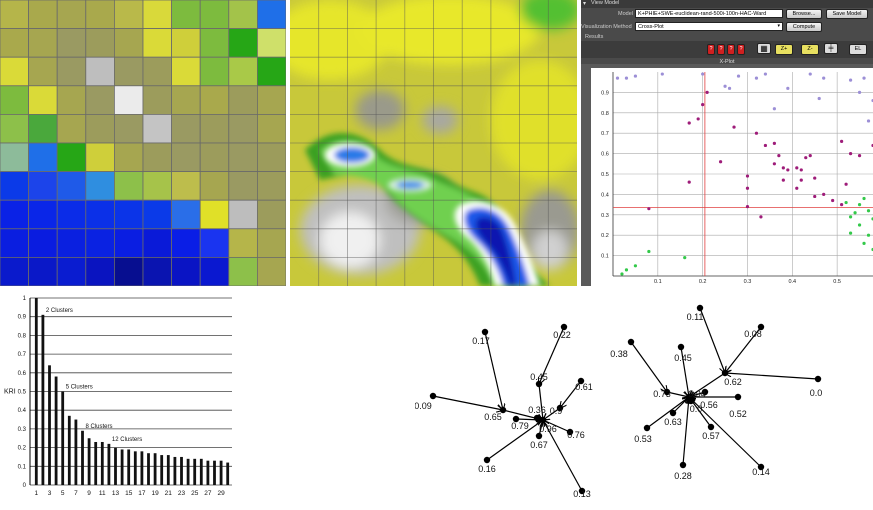 The image size is (873, 510). I want to click on kri-annotation: 5 Clusters, so click(79, 388).